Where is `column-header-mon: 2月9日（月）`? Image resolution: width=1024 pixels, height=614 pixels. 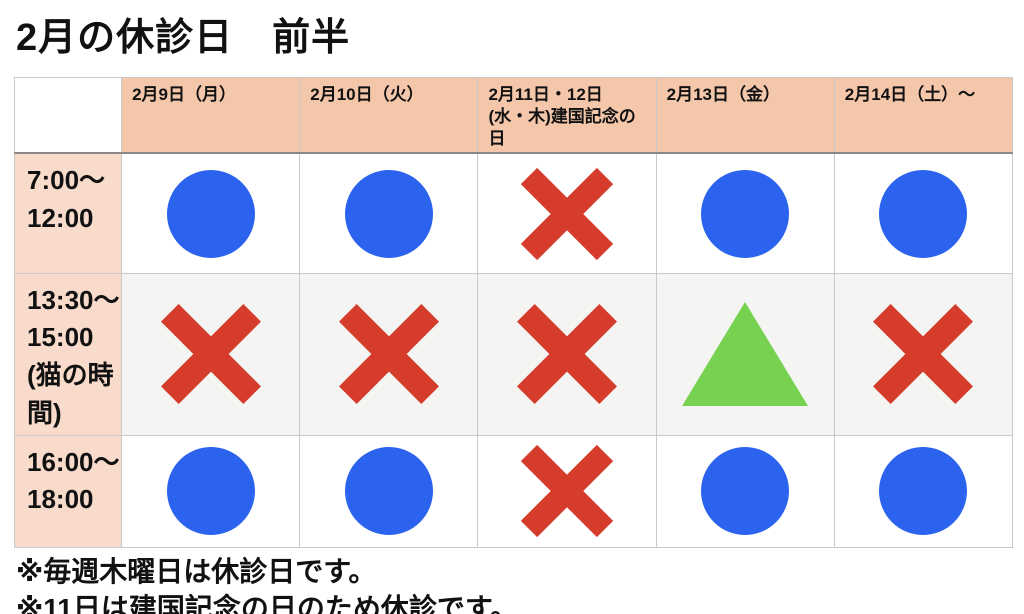
column-header-mon: 2月9日（月） is located at coordinates (211, 116).